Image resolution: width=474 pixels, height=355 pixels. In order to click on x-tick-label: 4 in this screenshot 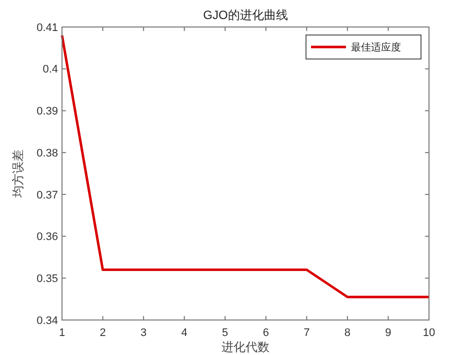, I will do `click(184, 333)`.